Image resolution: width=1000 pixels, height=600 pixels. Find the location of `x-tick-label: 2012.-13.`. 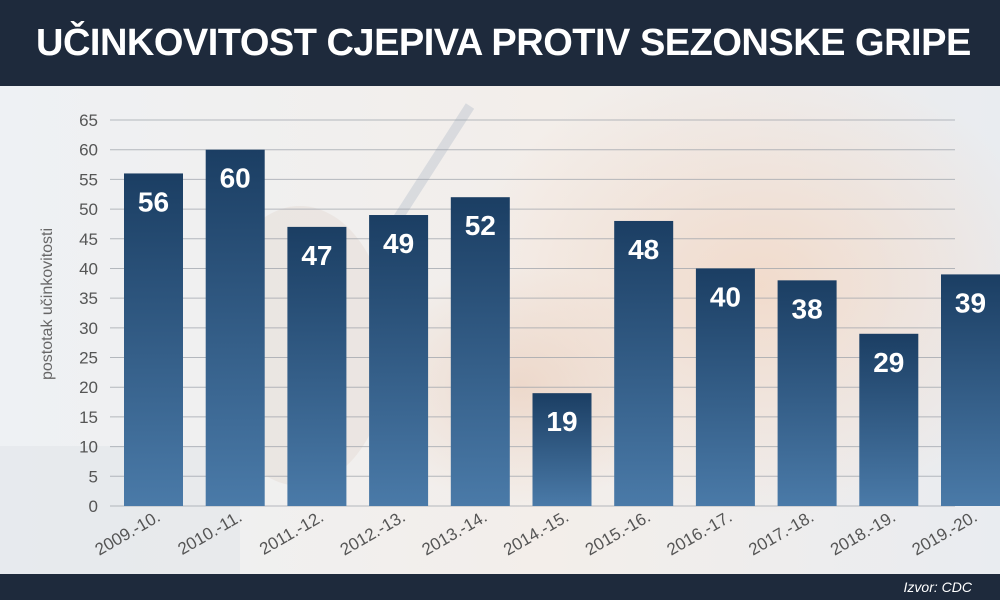

x-tick-label: 2012.-13. is located at coordinates (373, 533).